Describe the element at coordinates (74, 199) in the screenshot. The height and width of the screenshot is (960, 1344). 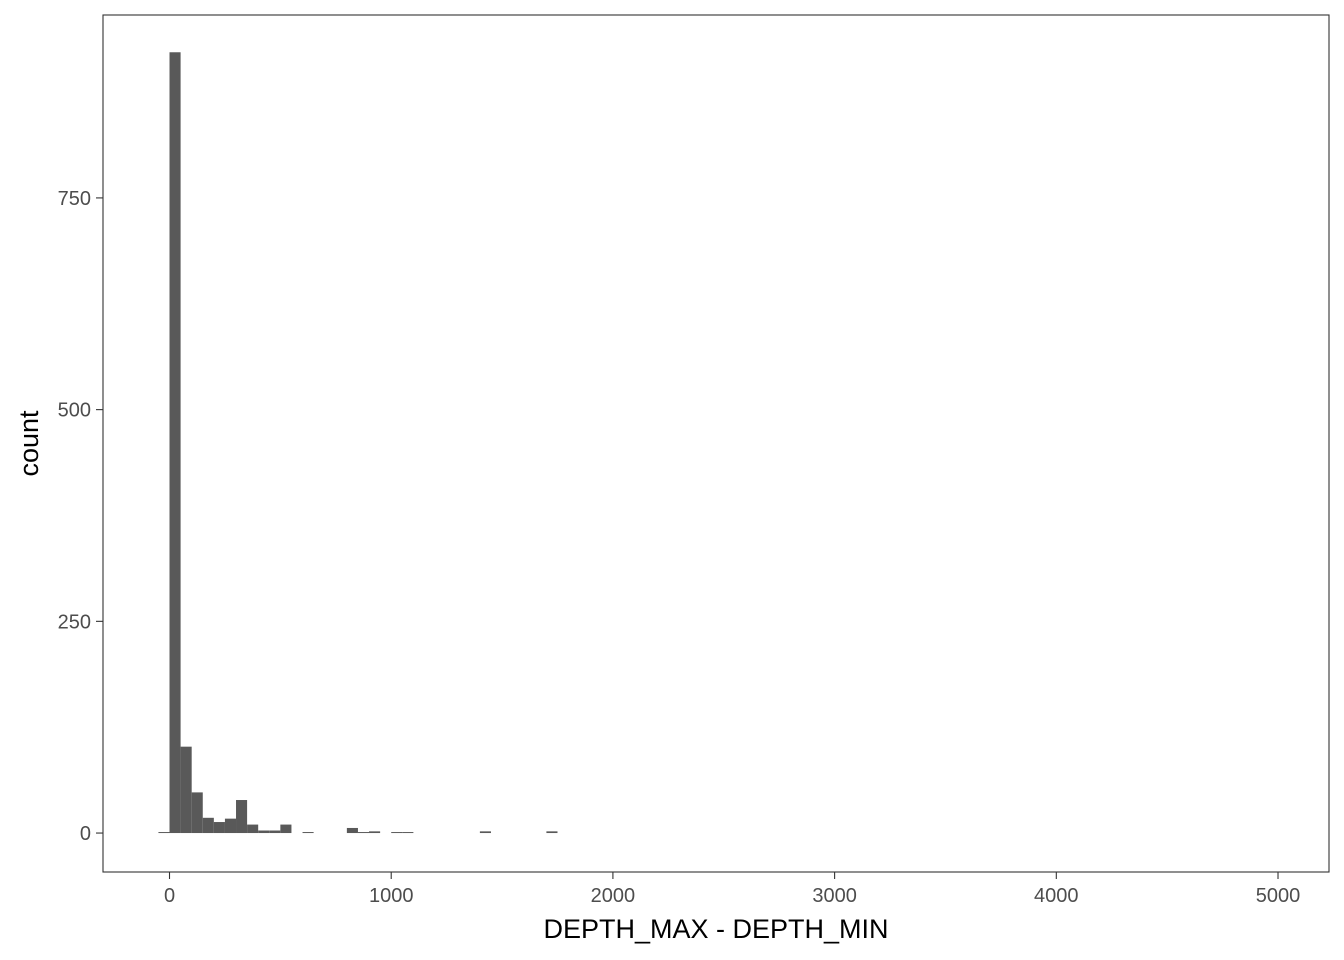
I see `y-tick-label: 750` at that location.